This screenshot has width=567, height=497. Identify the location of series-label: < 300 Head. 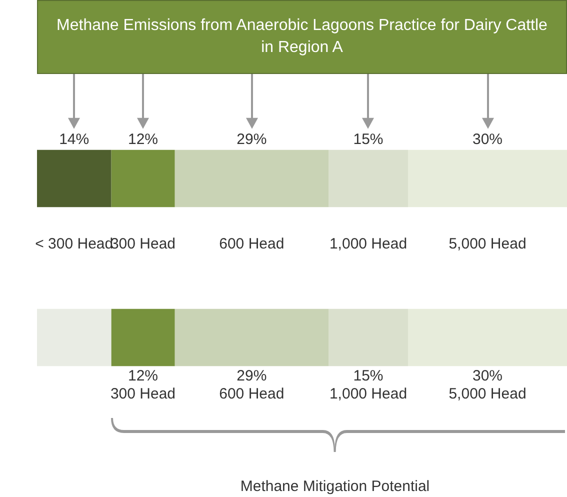
(74, 243).